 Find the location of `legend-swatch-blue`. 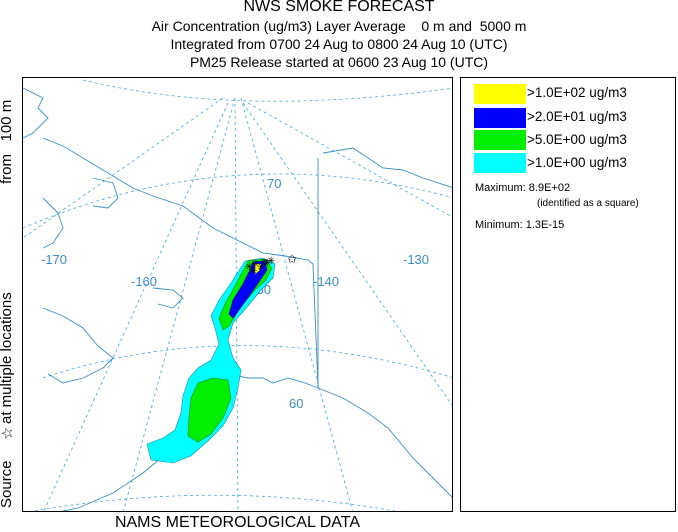

legend-swatch-blue is located at coordinates (500, 118).